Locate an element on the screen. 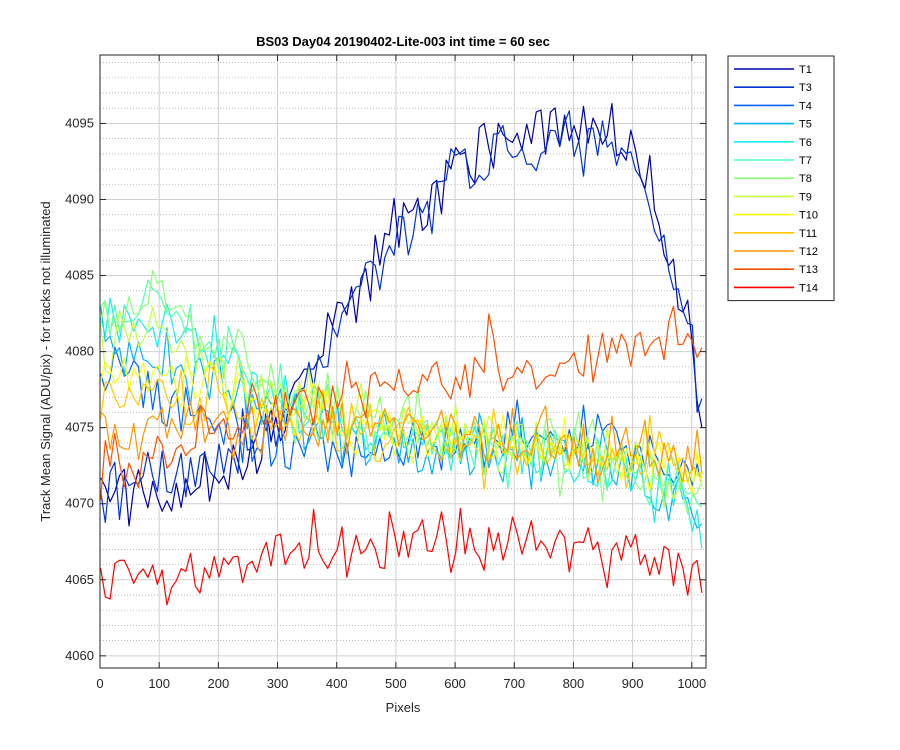 This screenshot has width=900, height=750. y-tick-label: 4090 is located at coordinates (79, 199).